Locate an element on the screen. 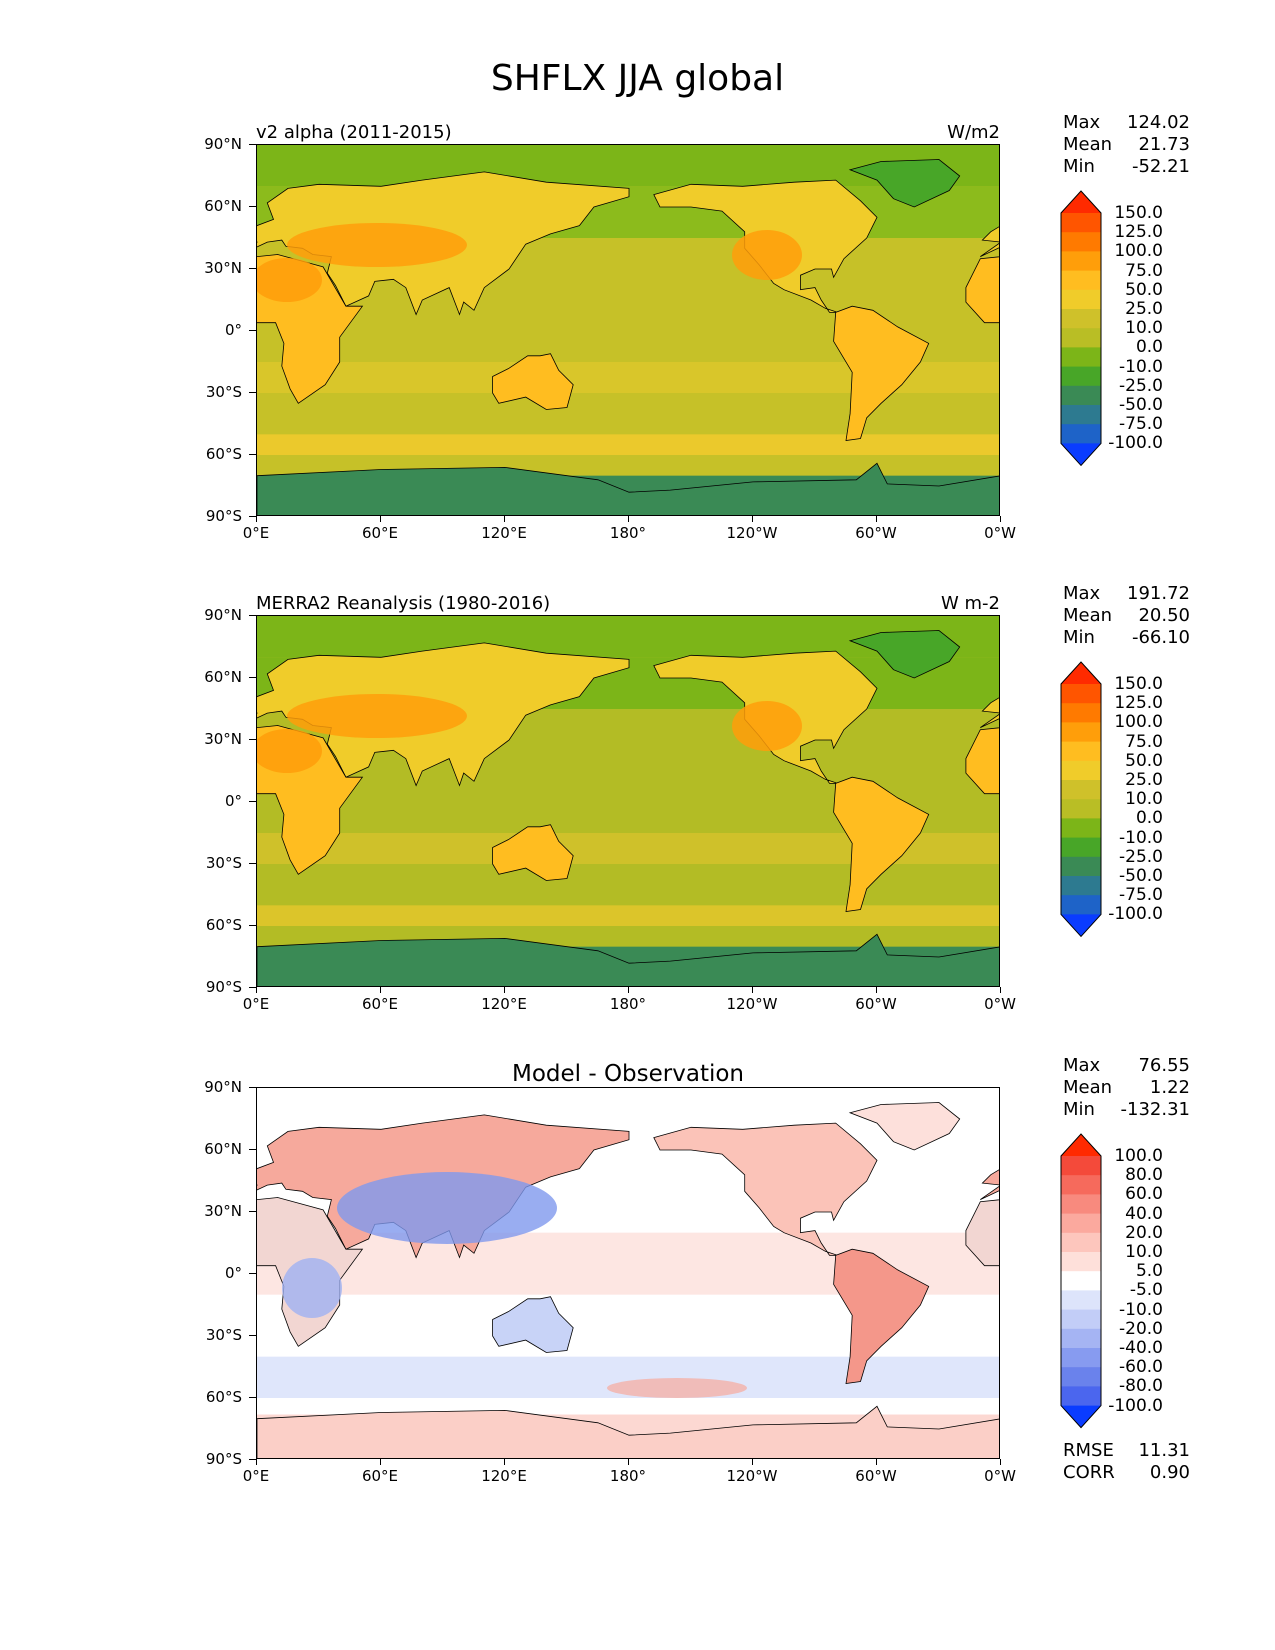  metrics-box: RMSE 11.31 CORR 0.90 is located at coordinates (1126, 1462).